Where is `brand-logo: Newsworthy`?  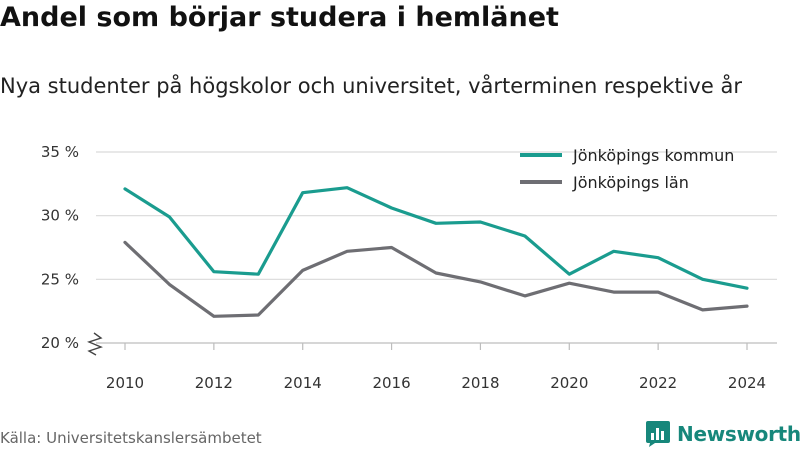
brand-logo: Newsworthy is located at coordinates (722, 434).